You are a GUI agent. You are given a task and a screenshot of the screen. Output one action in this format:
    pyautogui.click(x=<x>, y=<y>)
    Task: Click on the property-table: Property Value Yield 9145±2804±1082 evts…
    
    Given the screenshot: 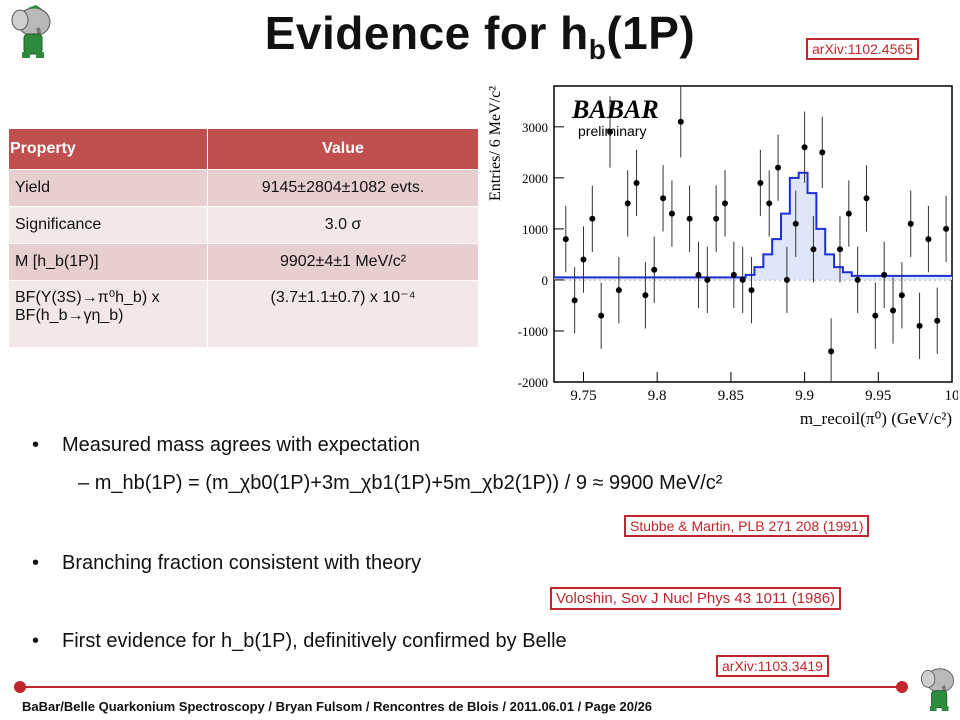 What is the action you would take?
    pyautogui.click(x=243, y=238)
    